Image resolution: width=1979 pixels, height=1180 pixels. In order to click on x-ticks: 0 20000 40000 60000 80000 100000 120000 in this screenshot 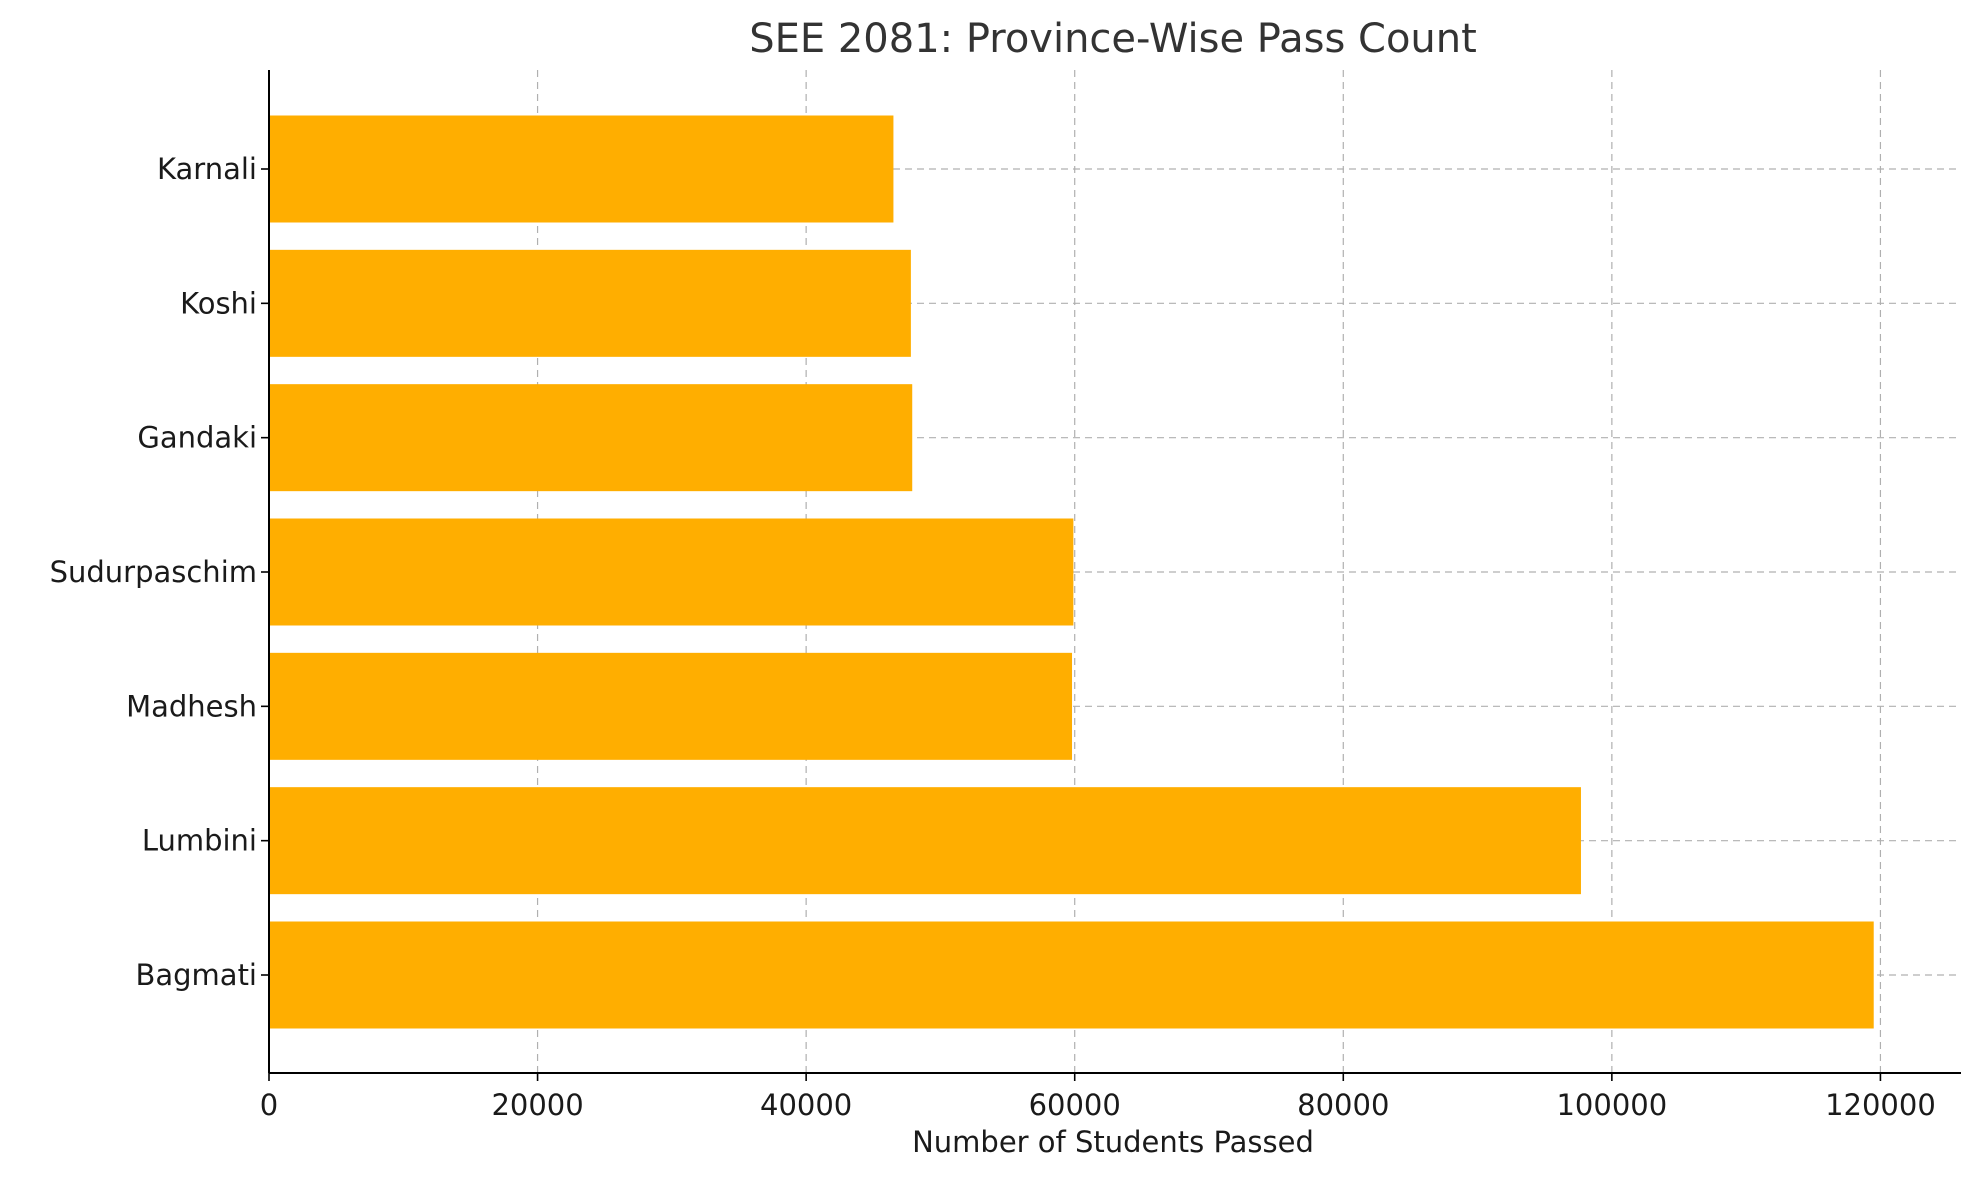, I will do `click(1098, 1097)`.